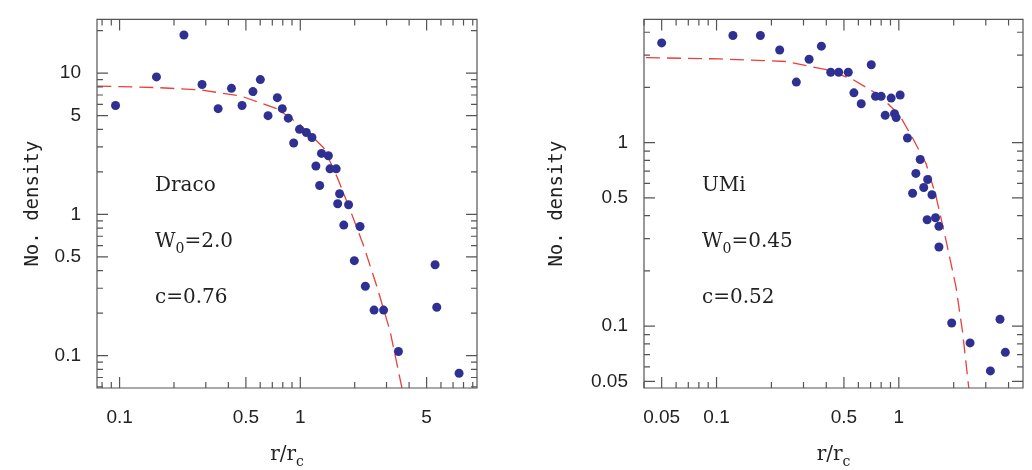 This screenshot has height=470, width=1032. I want to click on annotation: UMi, so click(724, 184).